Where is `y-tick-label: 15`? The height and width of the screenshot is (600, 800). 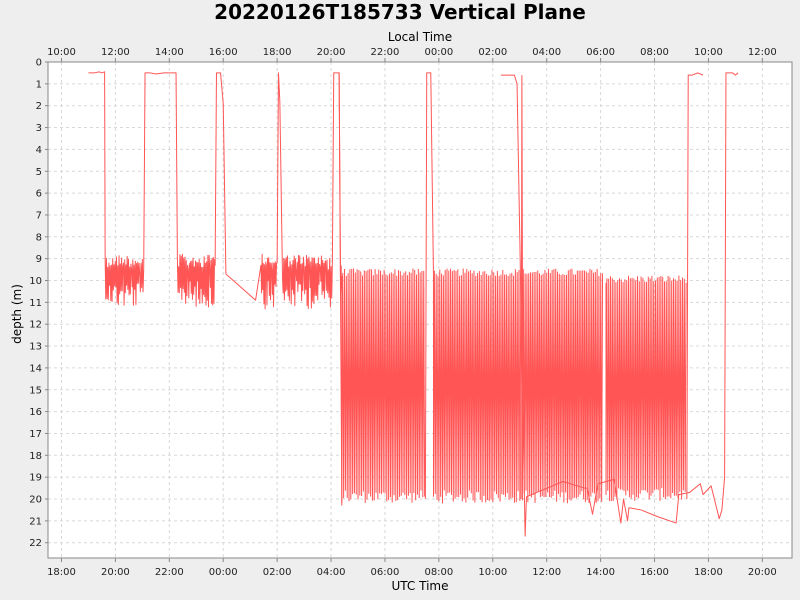
y-tick-label: 15 is located at coordinates (35, 390).